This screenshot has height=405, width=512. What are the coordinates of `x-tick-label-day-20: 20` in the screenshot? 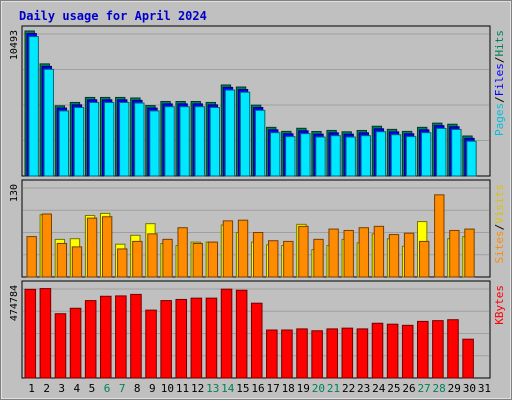 It's located at (318, 388).